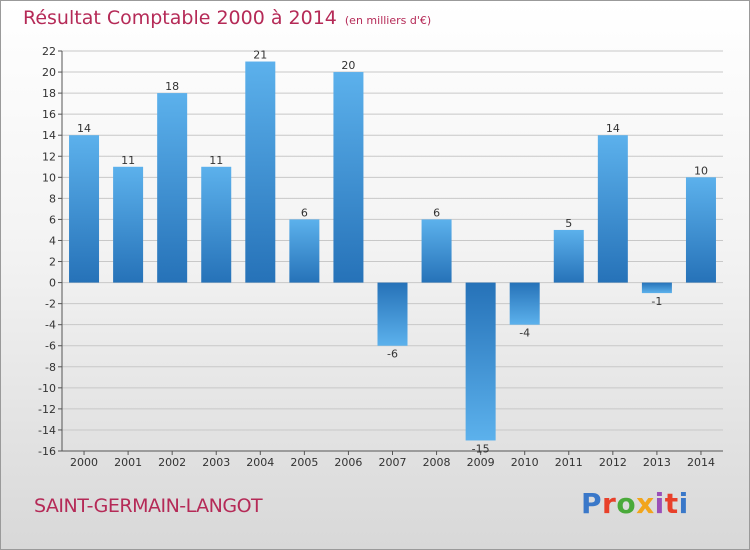  I want to click on x-tick-label: 2003, so click(216, 462).